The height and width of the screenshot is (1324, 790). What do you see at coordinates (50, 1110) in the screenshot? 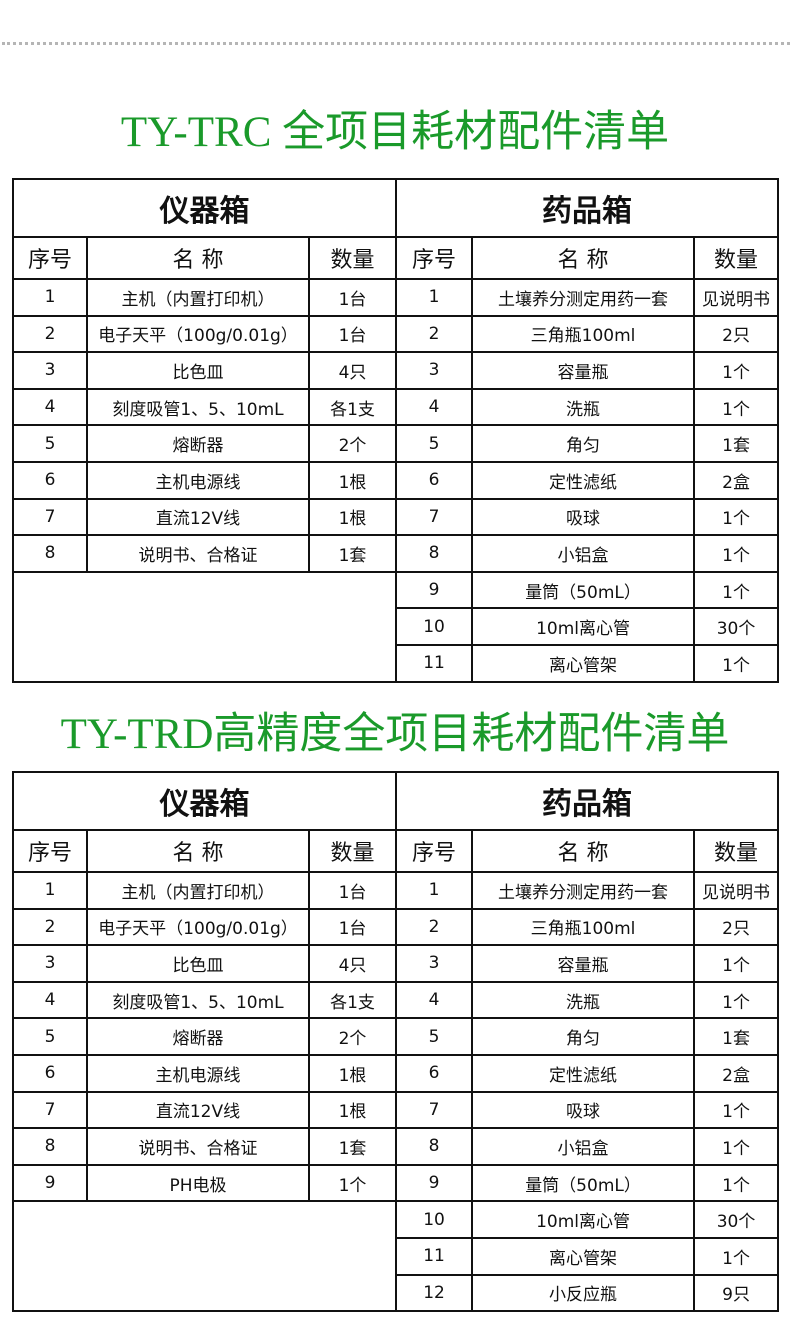
I see `instrument-item-index: 7` at bounding box center [50, 1110].